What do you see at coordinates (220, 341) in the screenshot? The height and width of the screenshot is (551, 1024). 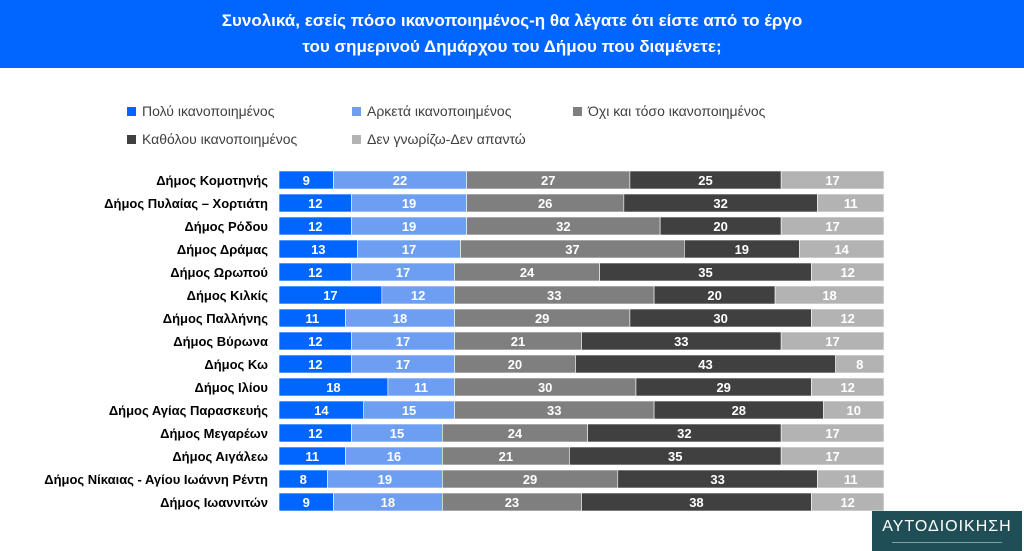 I see `category-label: Δήμος Βύρωνα` at bounding box center [220, 341].